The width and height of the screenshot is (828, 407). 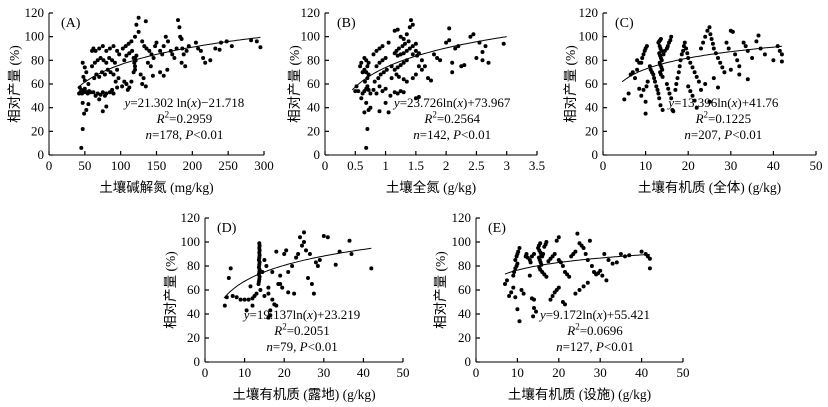 I want to click on plot-canvas-b: 0 20 40 60 80 100 120 0 0.5 1 1.5 2 2.5 3 3.5, so click(x=423, y=89).